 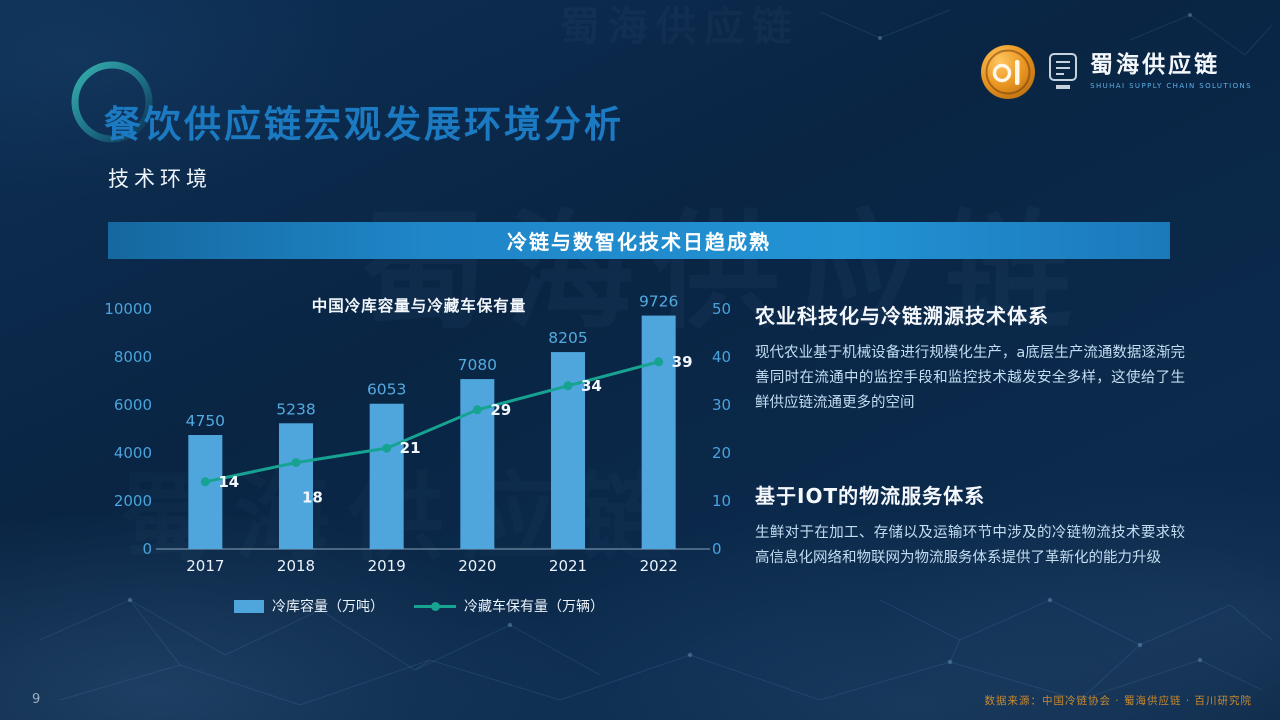 I want to click on bar-value-label: 6053, so click(x=386, y=390).